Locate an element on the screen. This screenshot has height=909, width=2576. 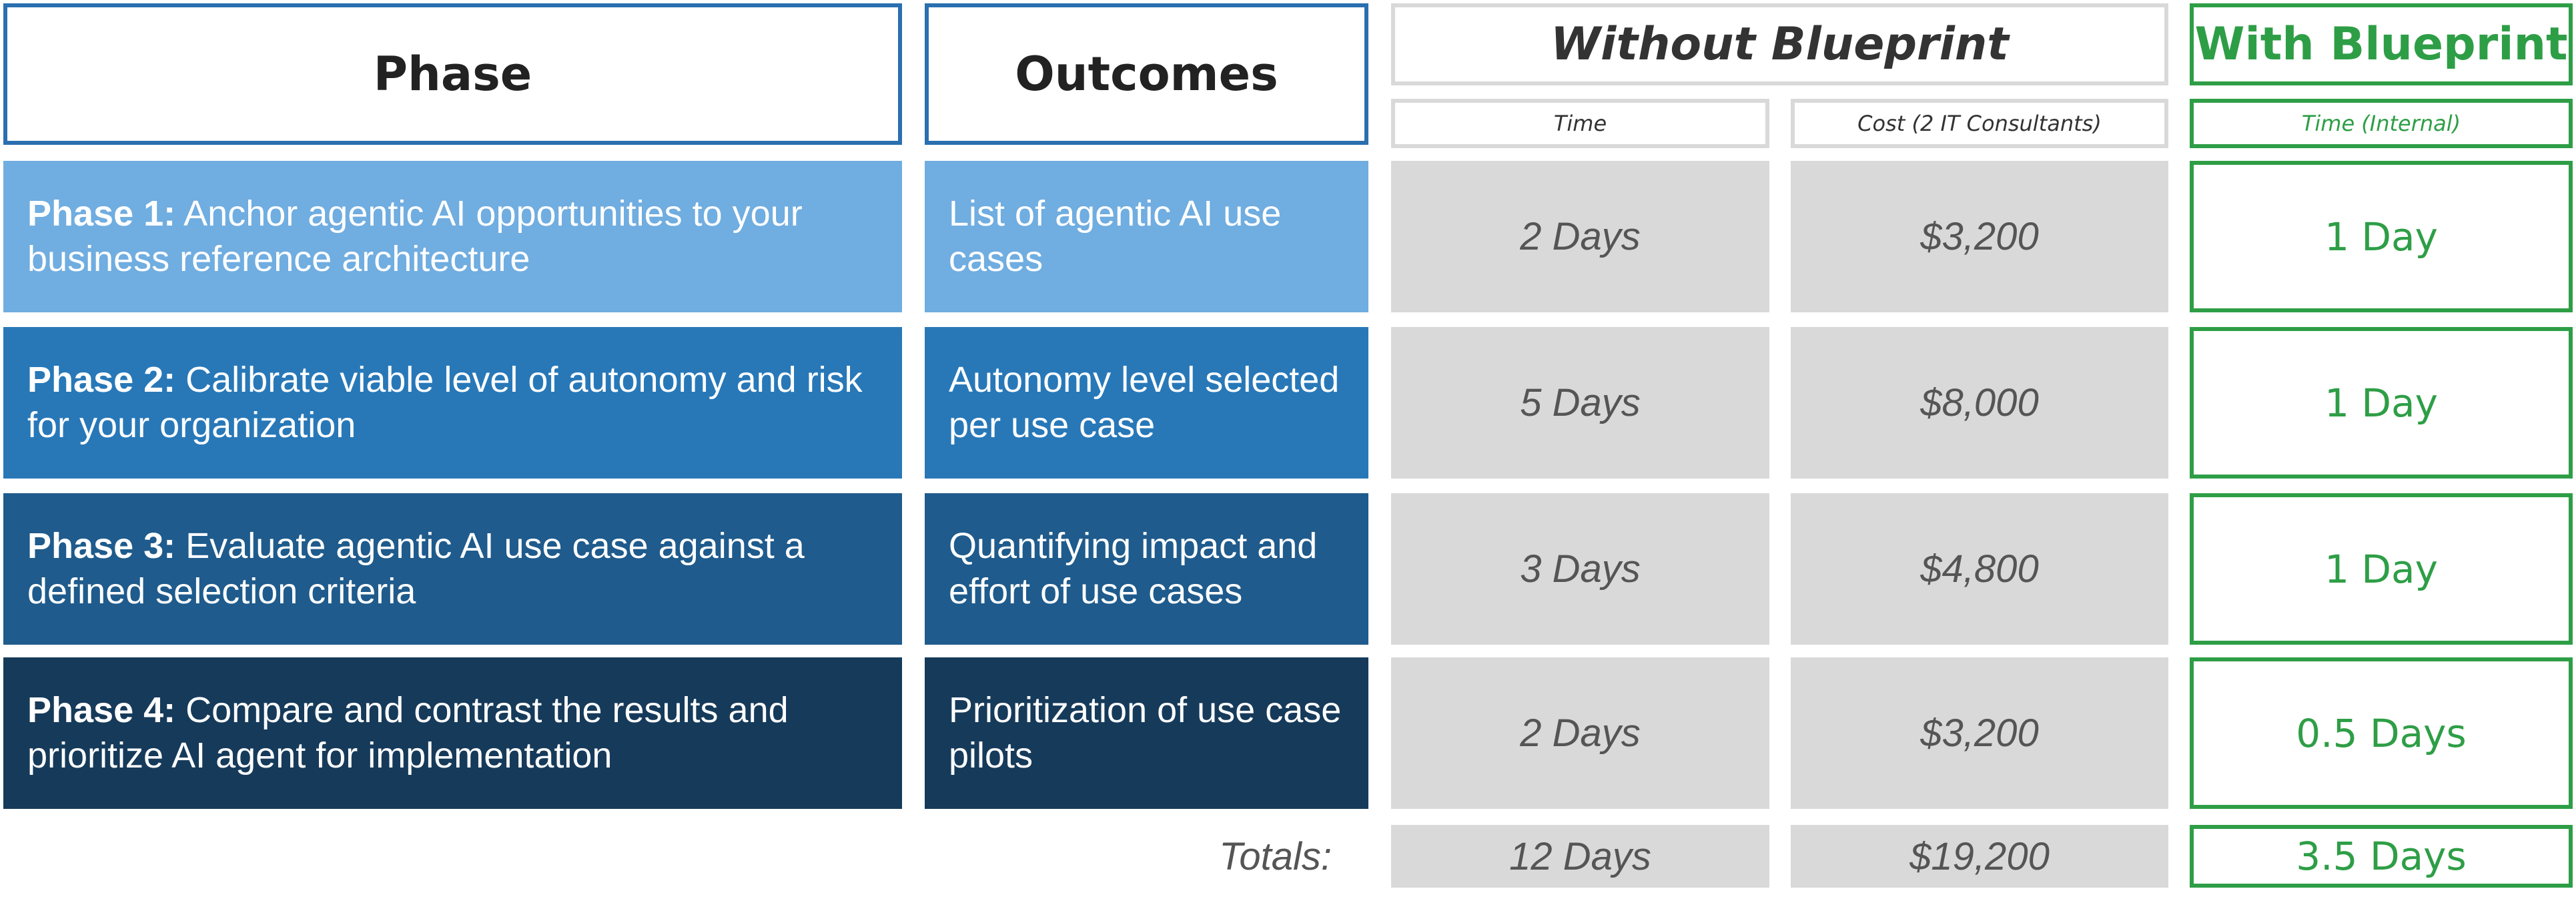
total-time: 12 Days is located at coordinates (1580, 856).